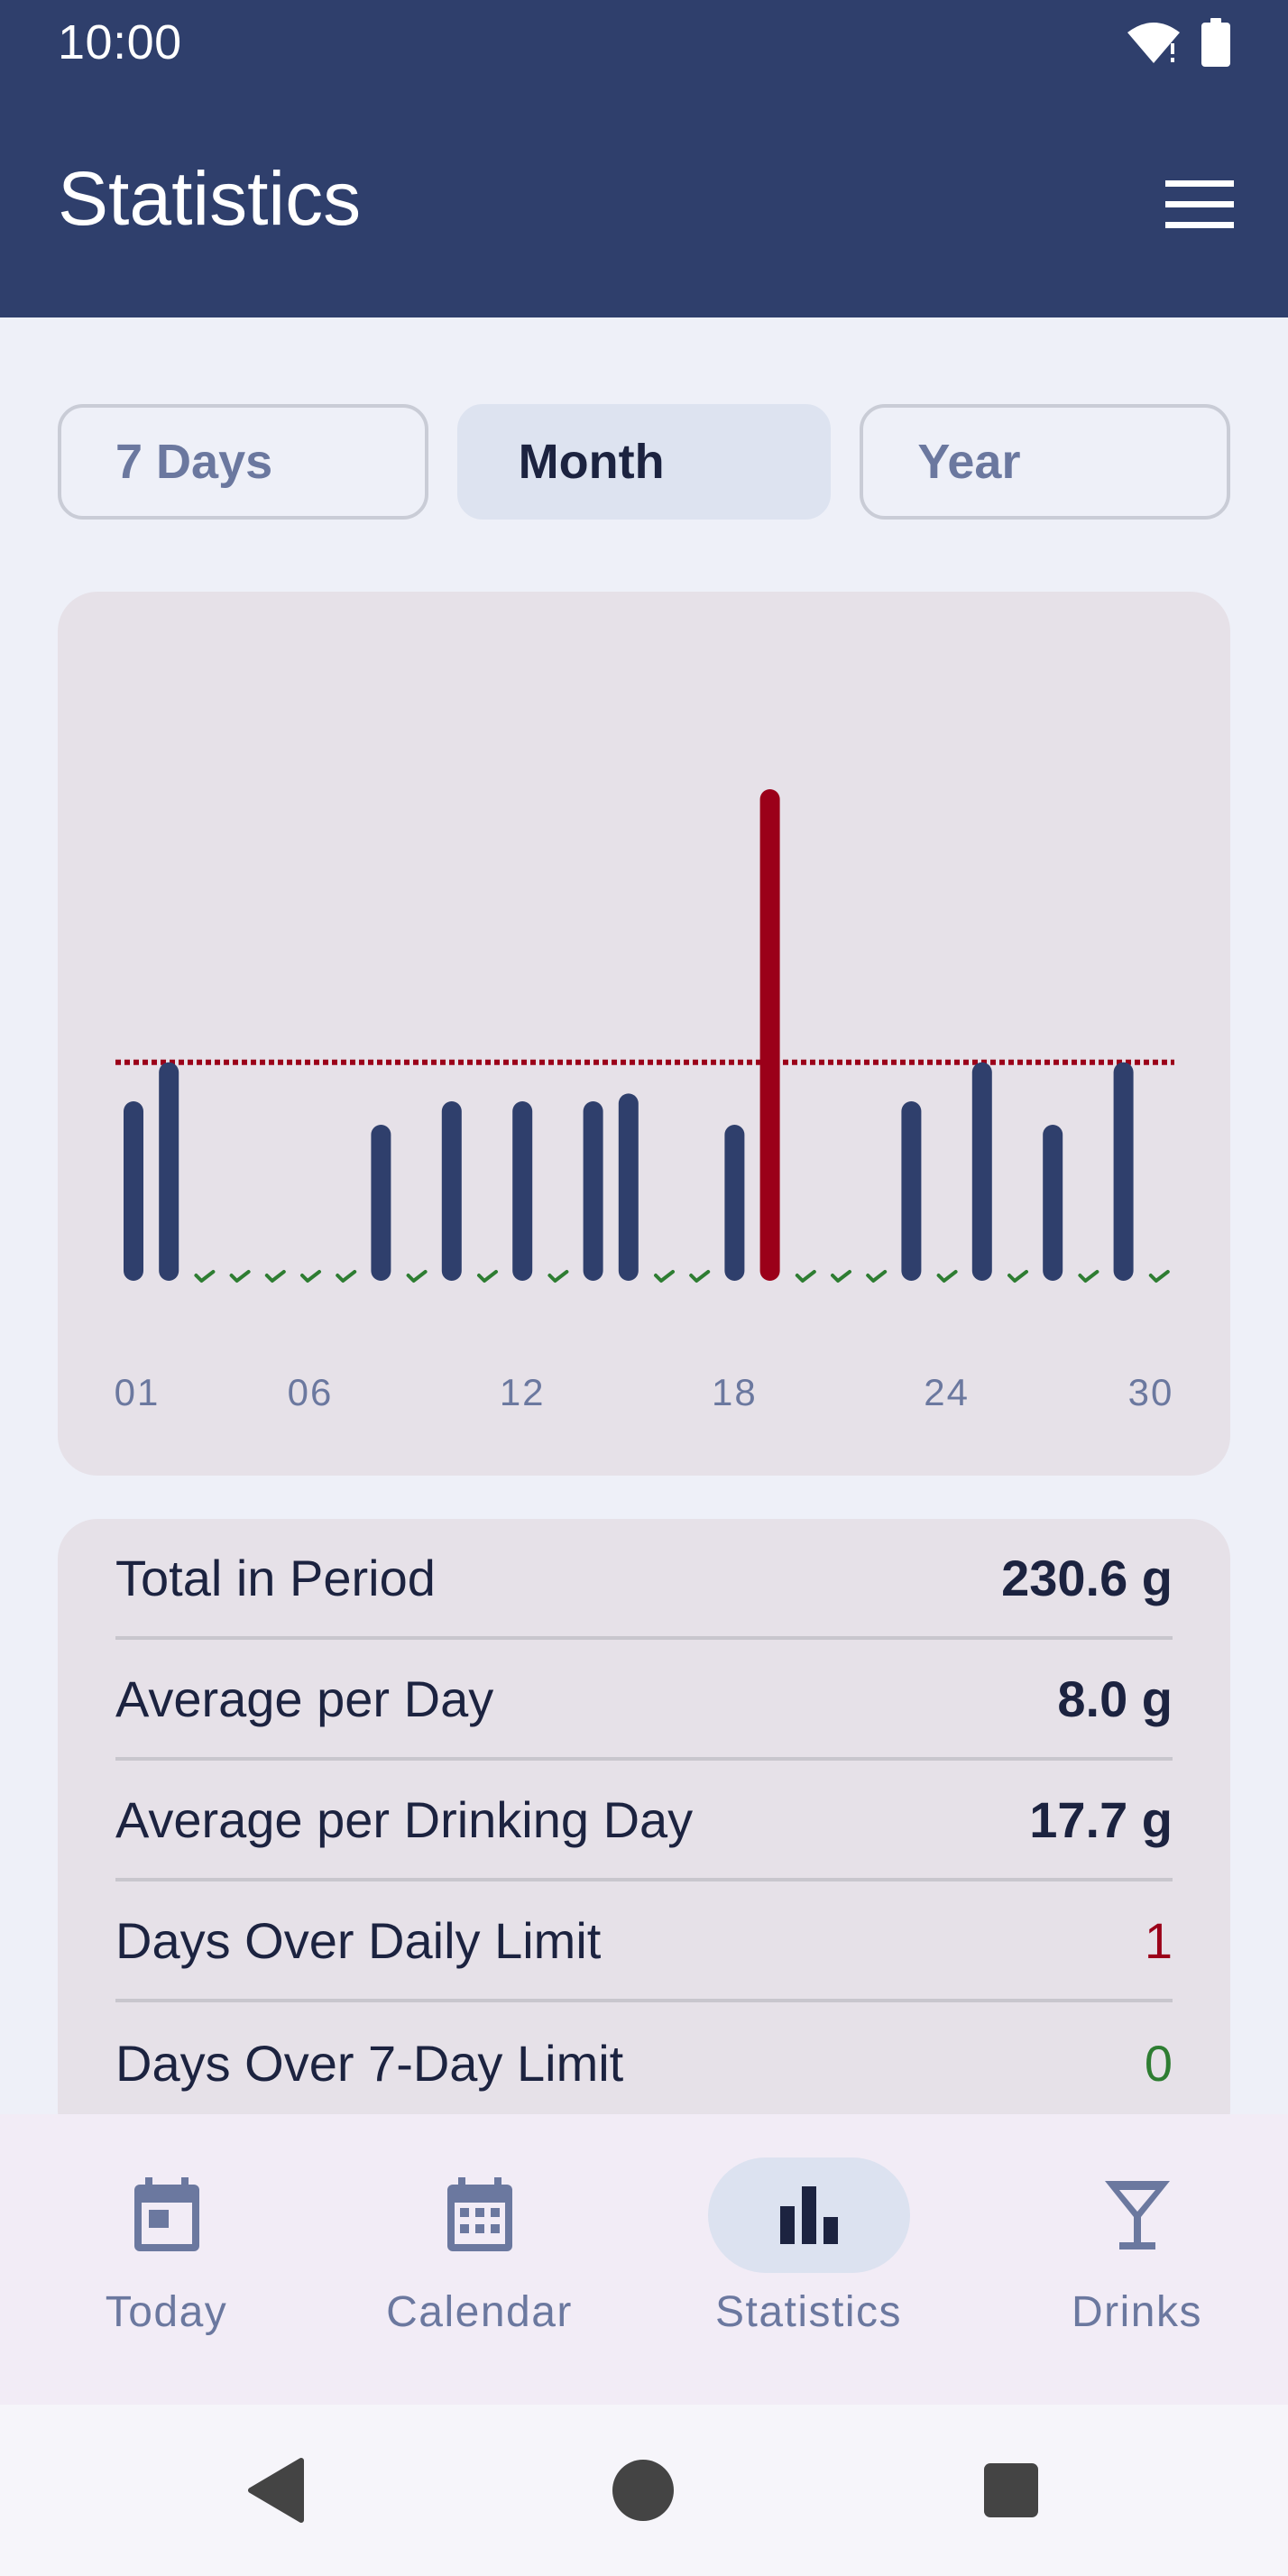 Image resolution: width=1288 pixels, height=2576 pixels. I want to click on calendar-month-icon, so click(479, 2214).